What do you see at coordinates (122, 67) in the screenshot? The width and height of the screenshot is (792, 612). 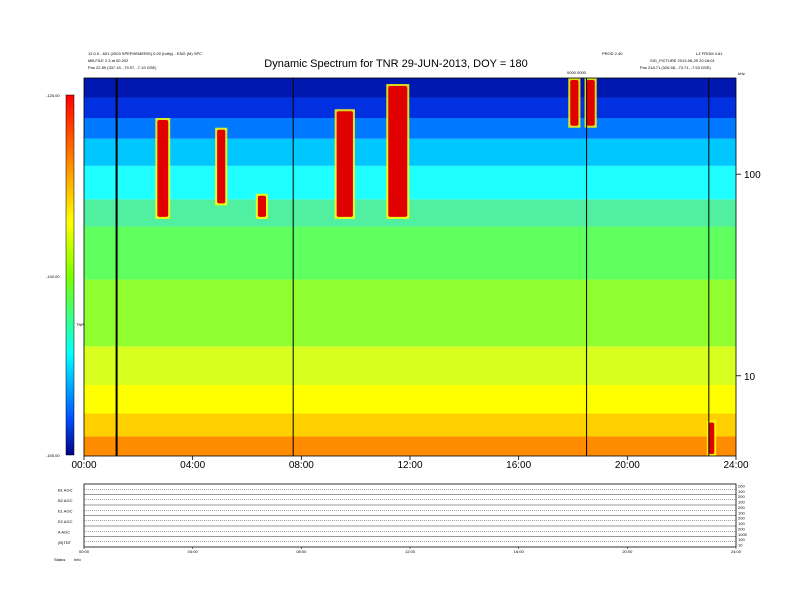 I see `header-left-line3: Pos 22.89 (337.15, -79.97, -7.19 GSE)` at bounding box center [122, 67].